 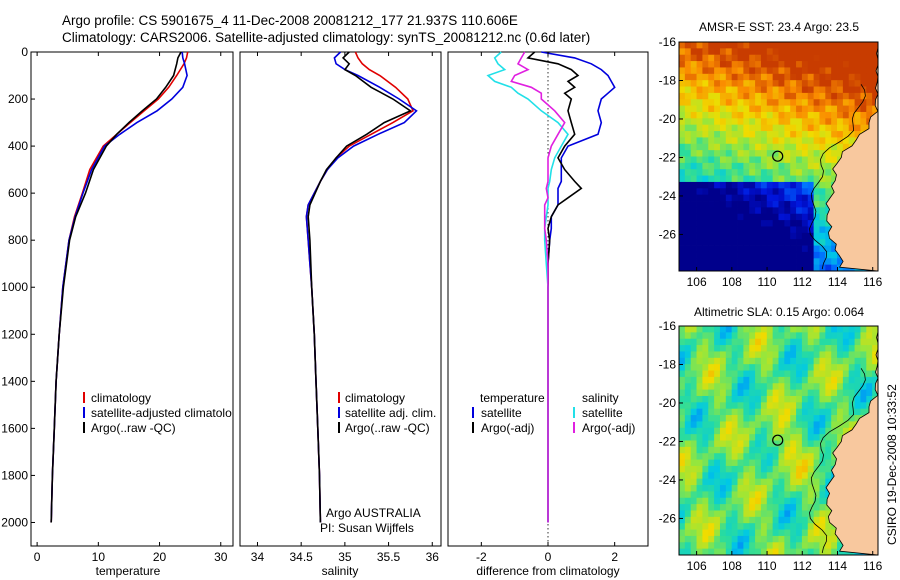 I want to click on x-tick-label: 108, so click(x=732, y=566).